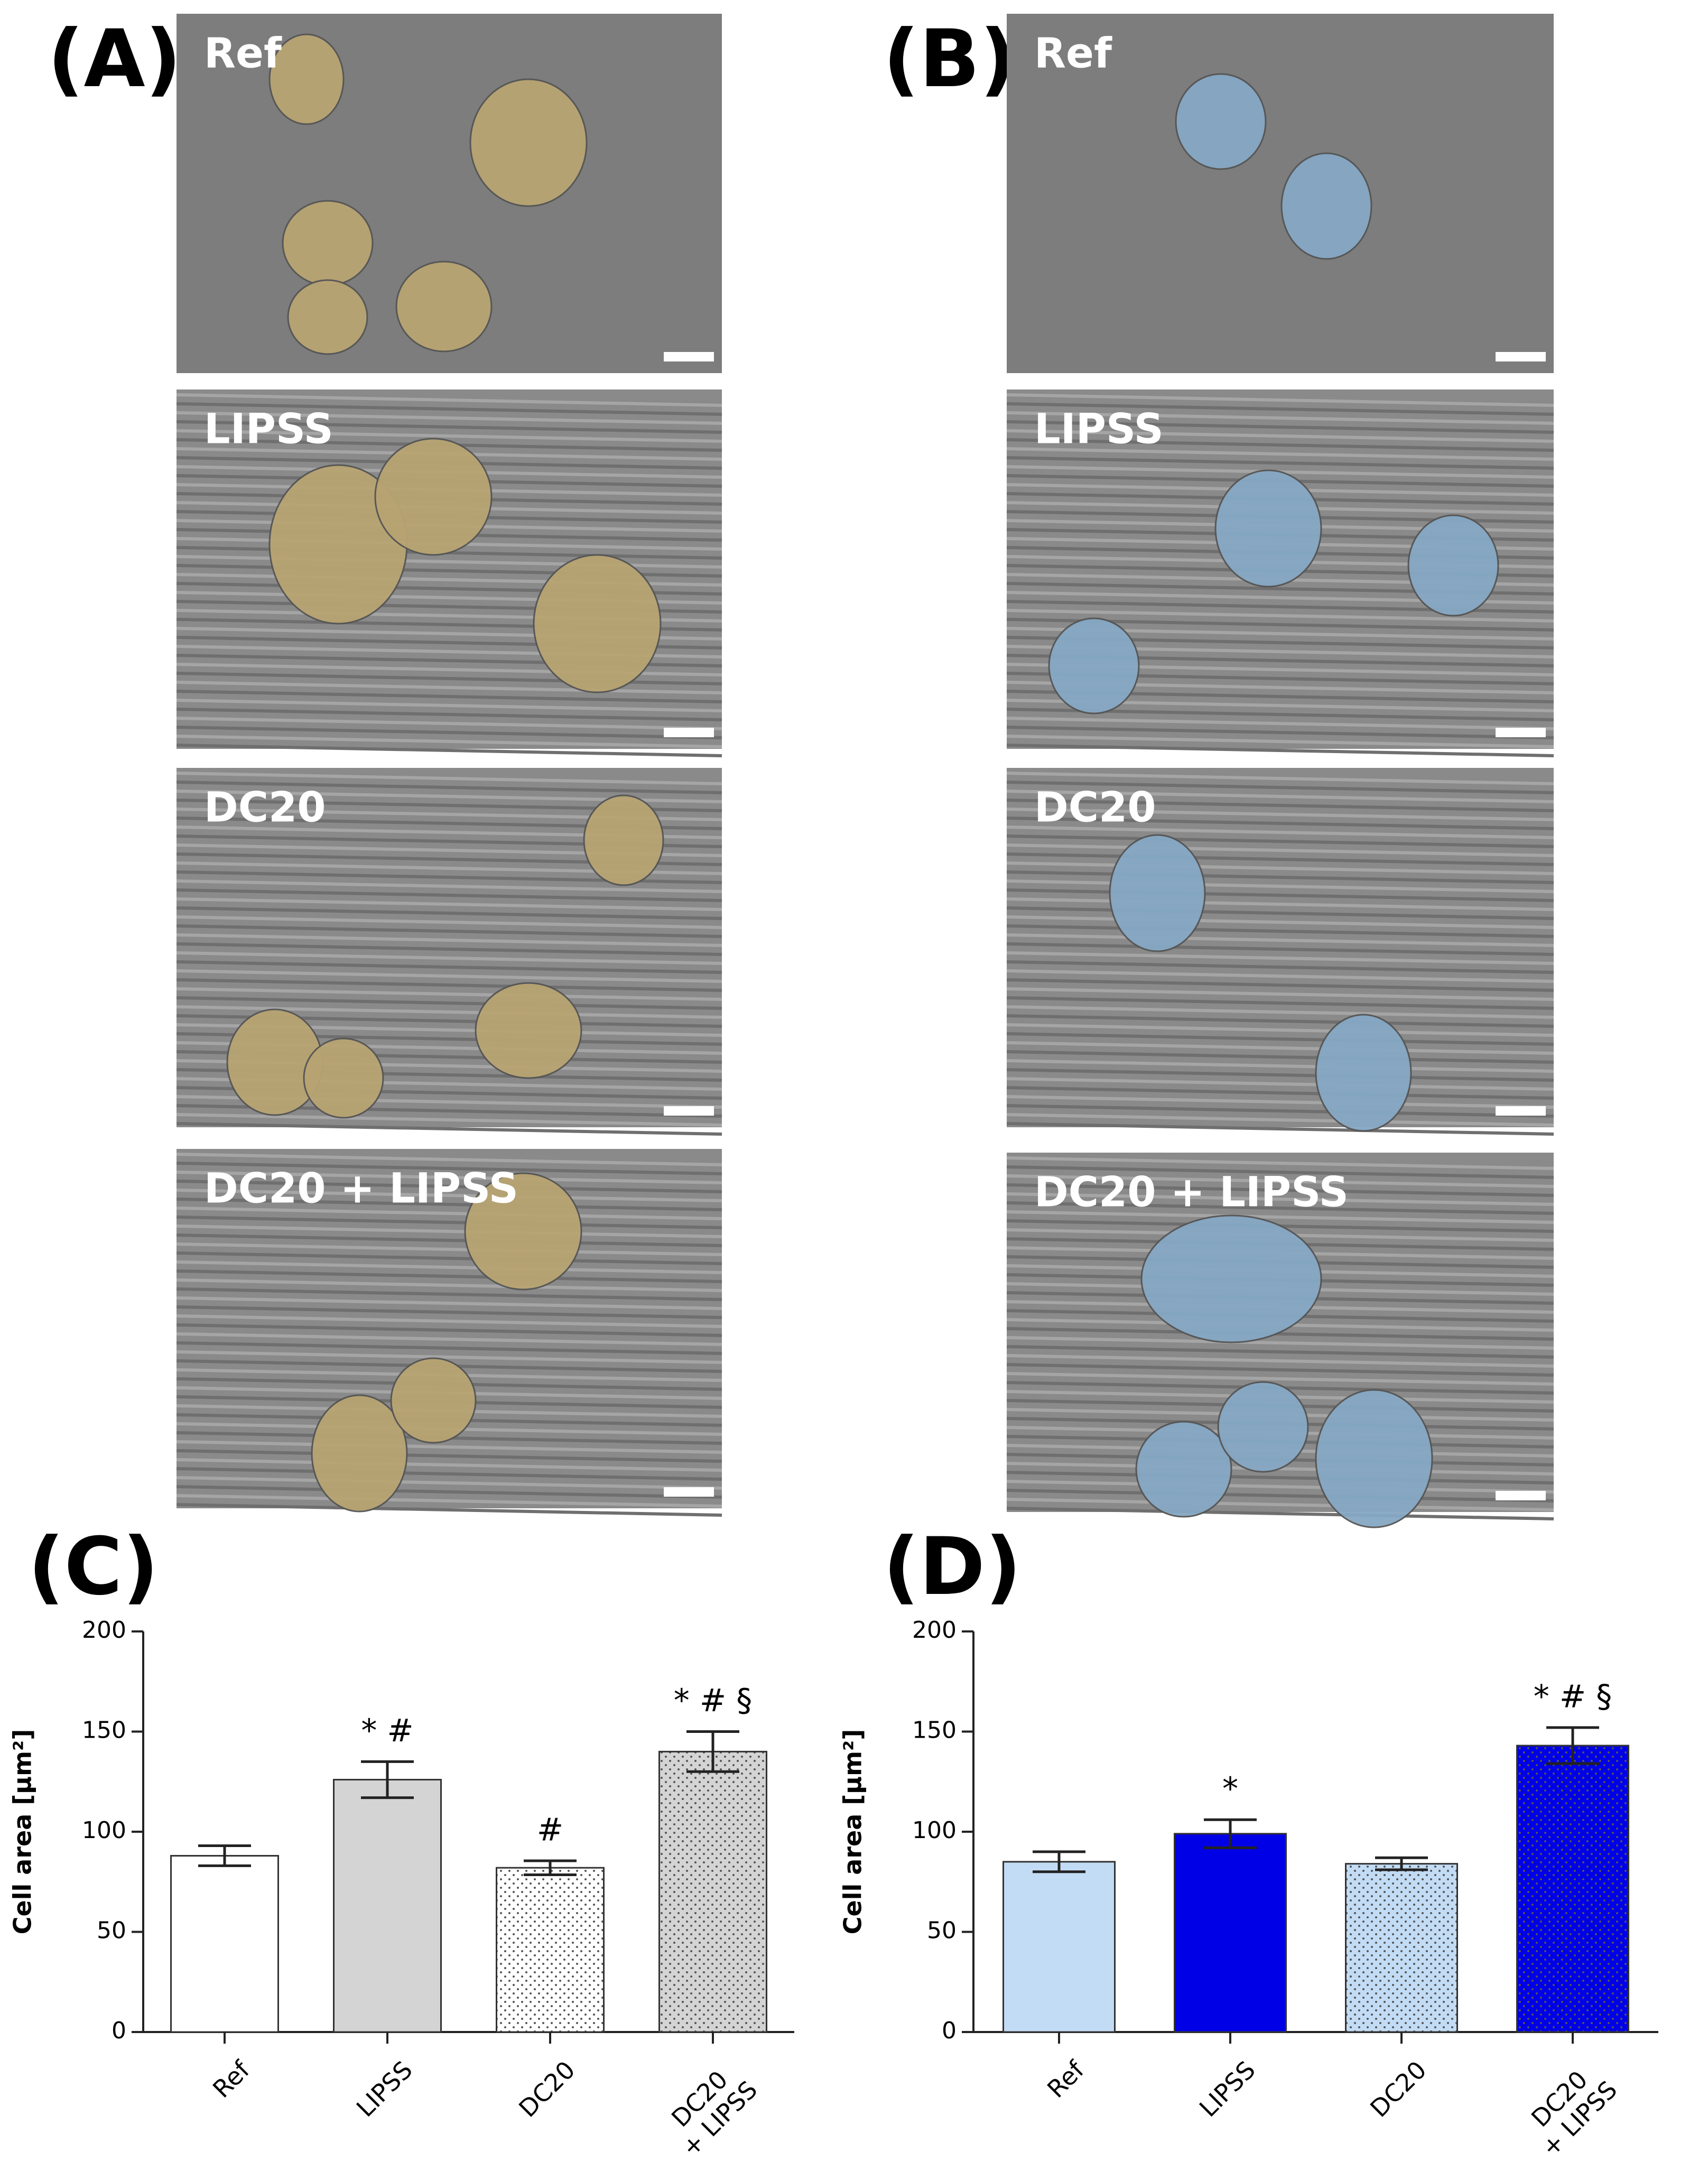 Image resolution: width=1708 pixels, height=2180 pixels. What do you see at coordinates (361, 1188) in the screenshot?
I see `image-label: DC20 + LIPSS` at bounding box center [361, 1188].